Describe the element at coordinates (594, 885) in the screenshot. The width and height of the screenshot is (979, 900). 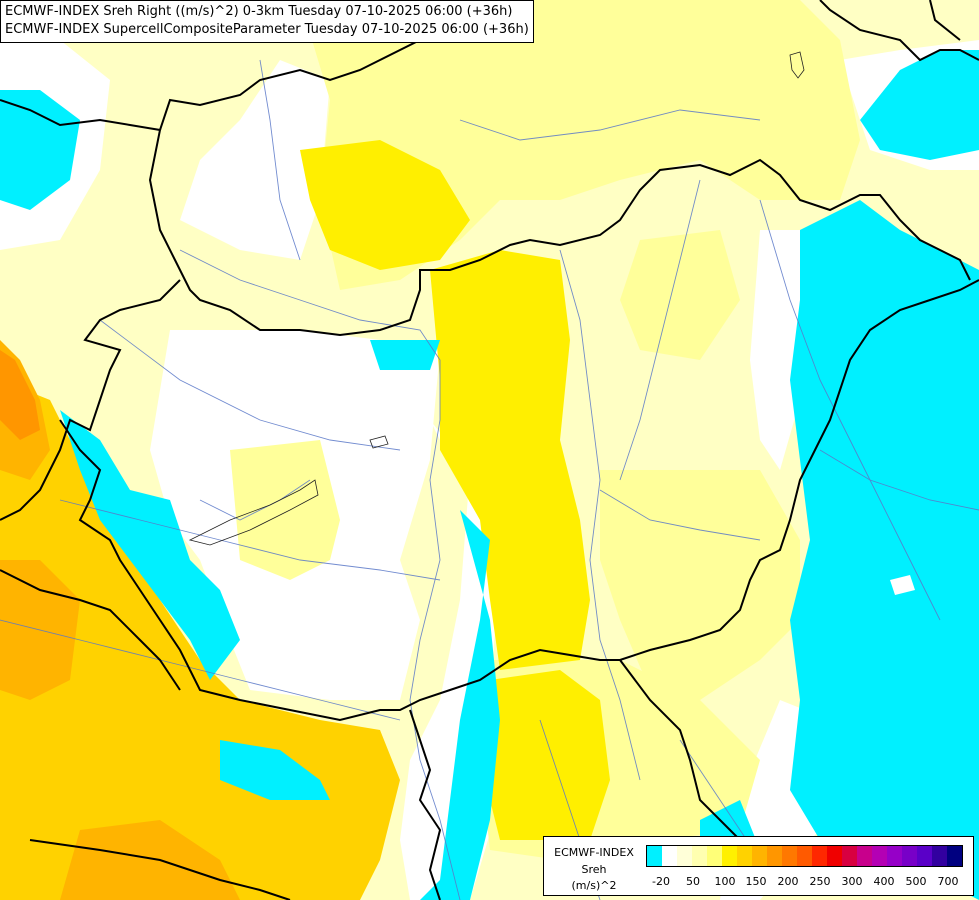
I see `legend-unit: (m/s)^2` at that location.